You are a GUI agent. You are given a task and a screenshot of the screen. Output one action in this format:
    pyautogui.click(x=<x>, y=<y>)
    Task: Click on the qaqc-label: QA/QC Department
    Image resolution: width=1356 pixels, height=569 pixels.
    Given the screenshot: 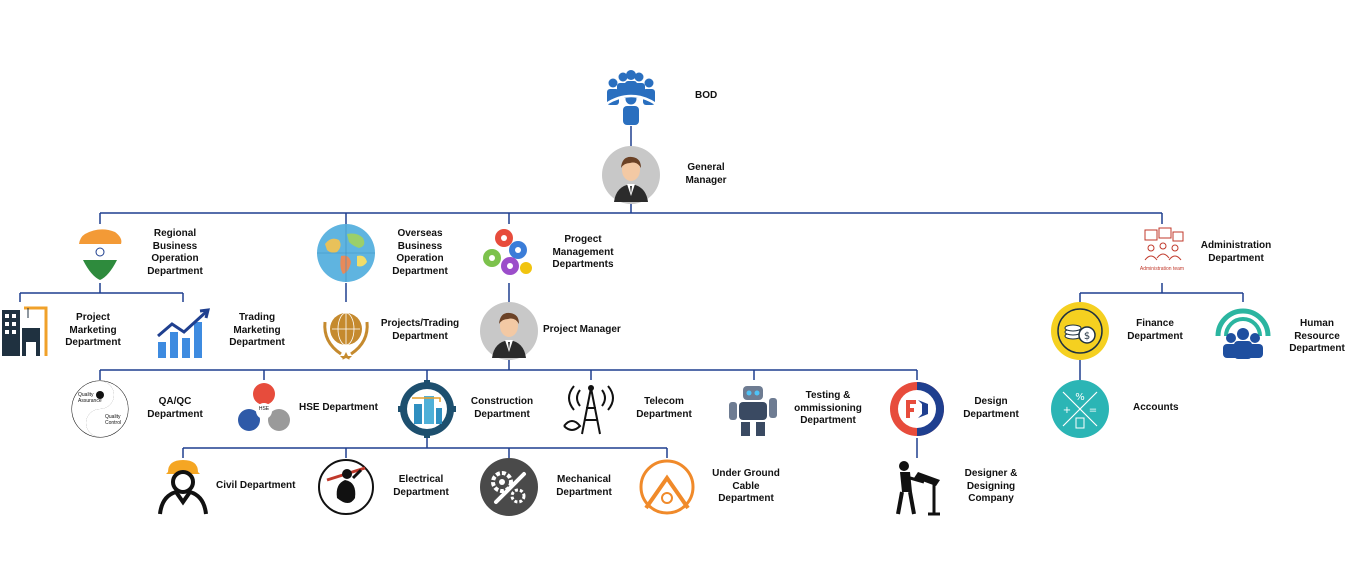 What is the action you would take?
    pyautogui.click(x=175, y=408)
    